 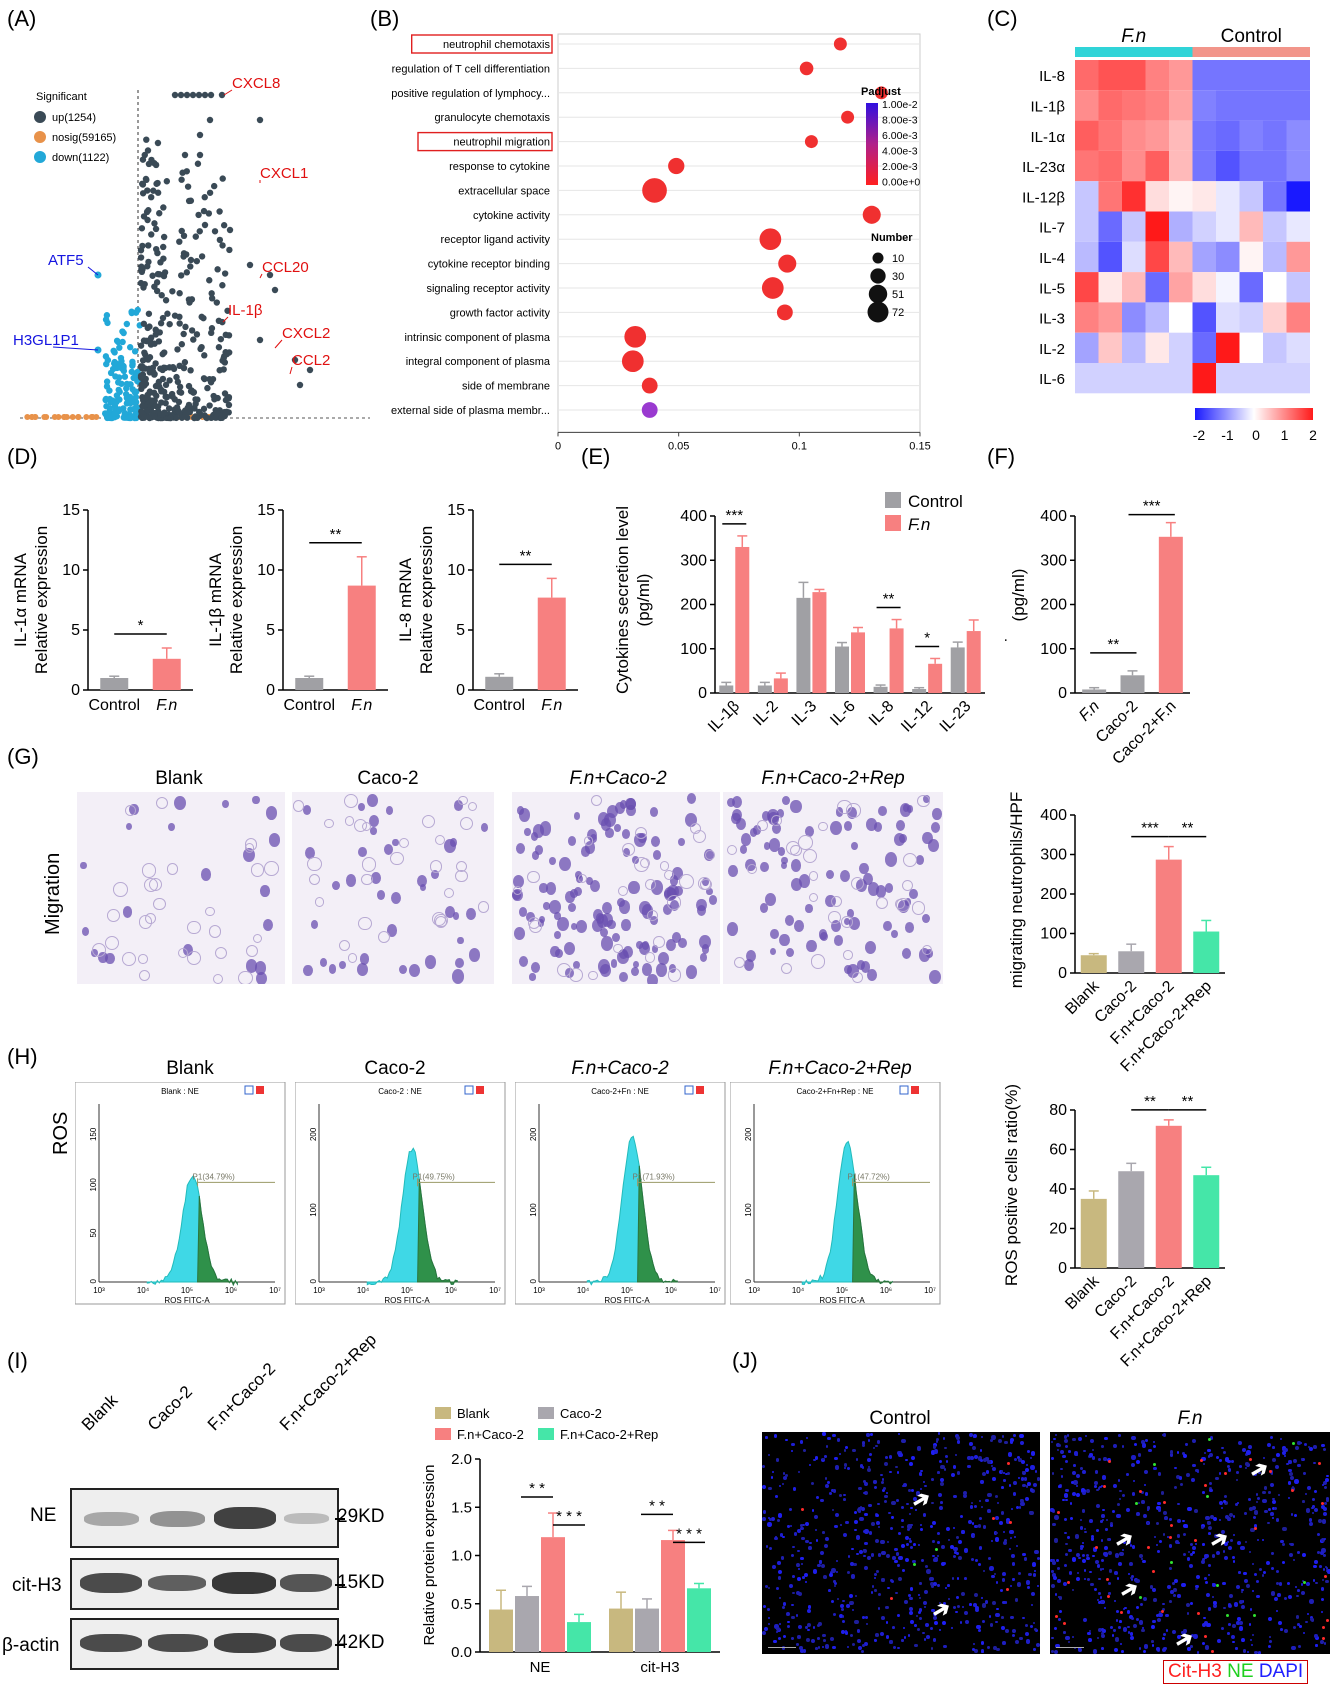 I want to click on bar, so click(x=501, y=1630).